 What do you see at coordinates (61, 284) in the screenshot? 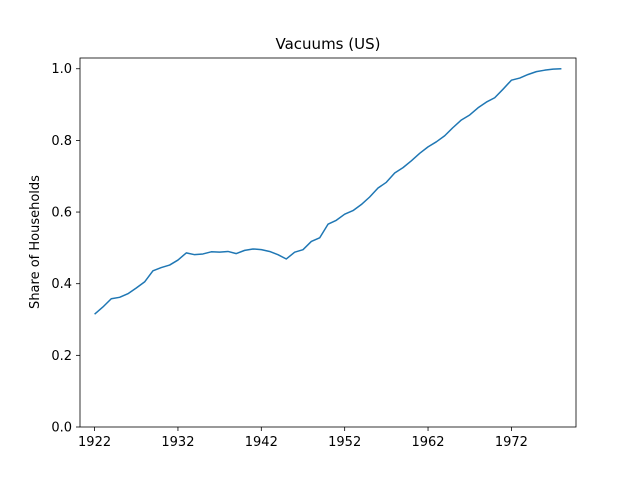
I see `y-tick-label: 0.4` at bounding box center [61, 284].